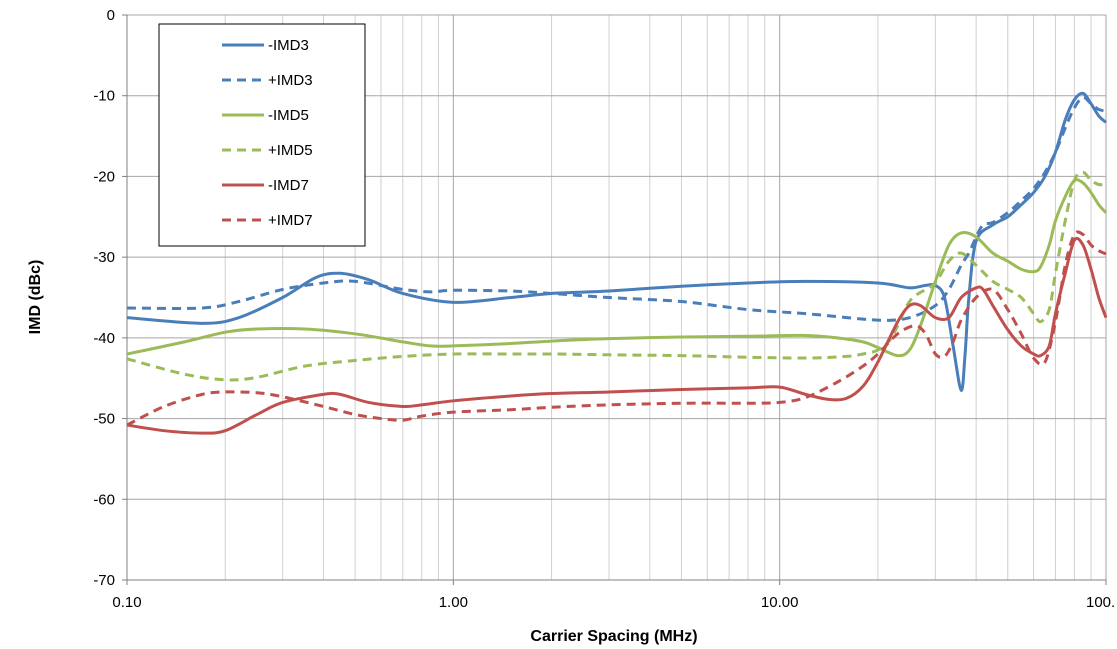 Image resolution: width=1117 pixels, height=649 pixels. Describe the element at coordinates (290, 80) in the screenshot. I see `legend-label-plusminus-imd3: +IMD3` at that location.